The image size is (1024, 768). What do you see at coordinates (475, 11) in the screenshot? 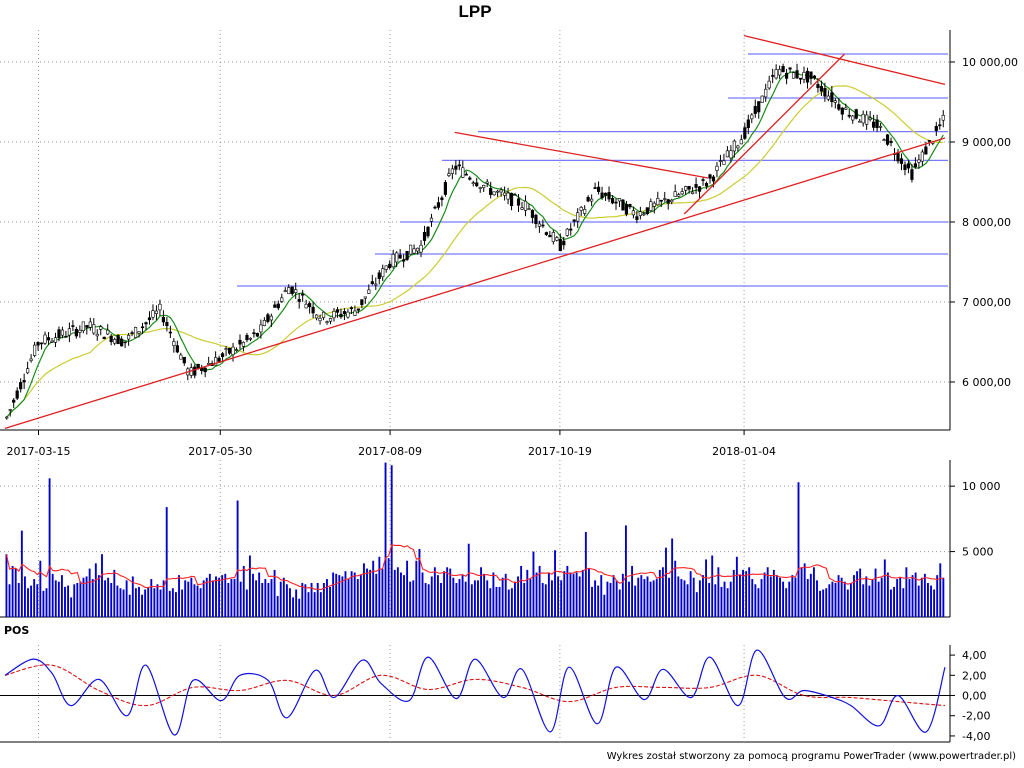
I see `chart-title: LPP` at bounding box center [475, 11].